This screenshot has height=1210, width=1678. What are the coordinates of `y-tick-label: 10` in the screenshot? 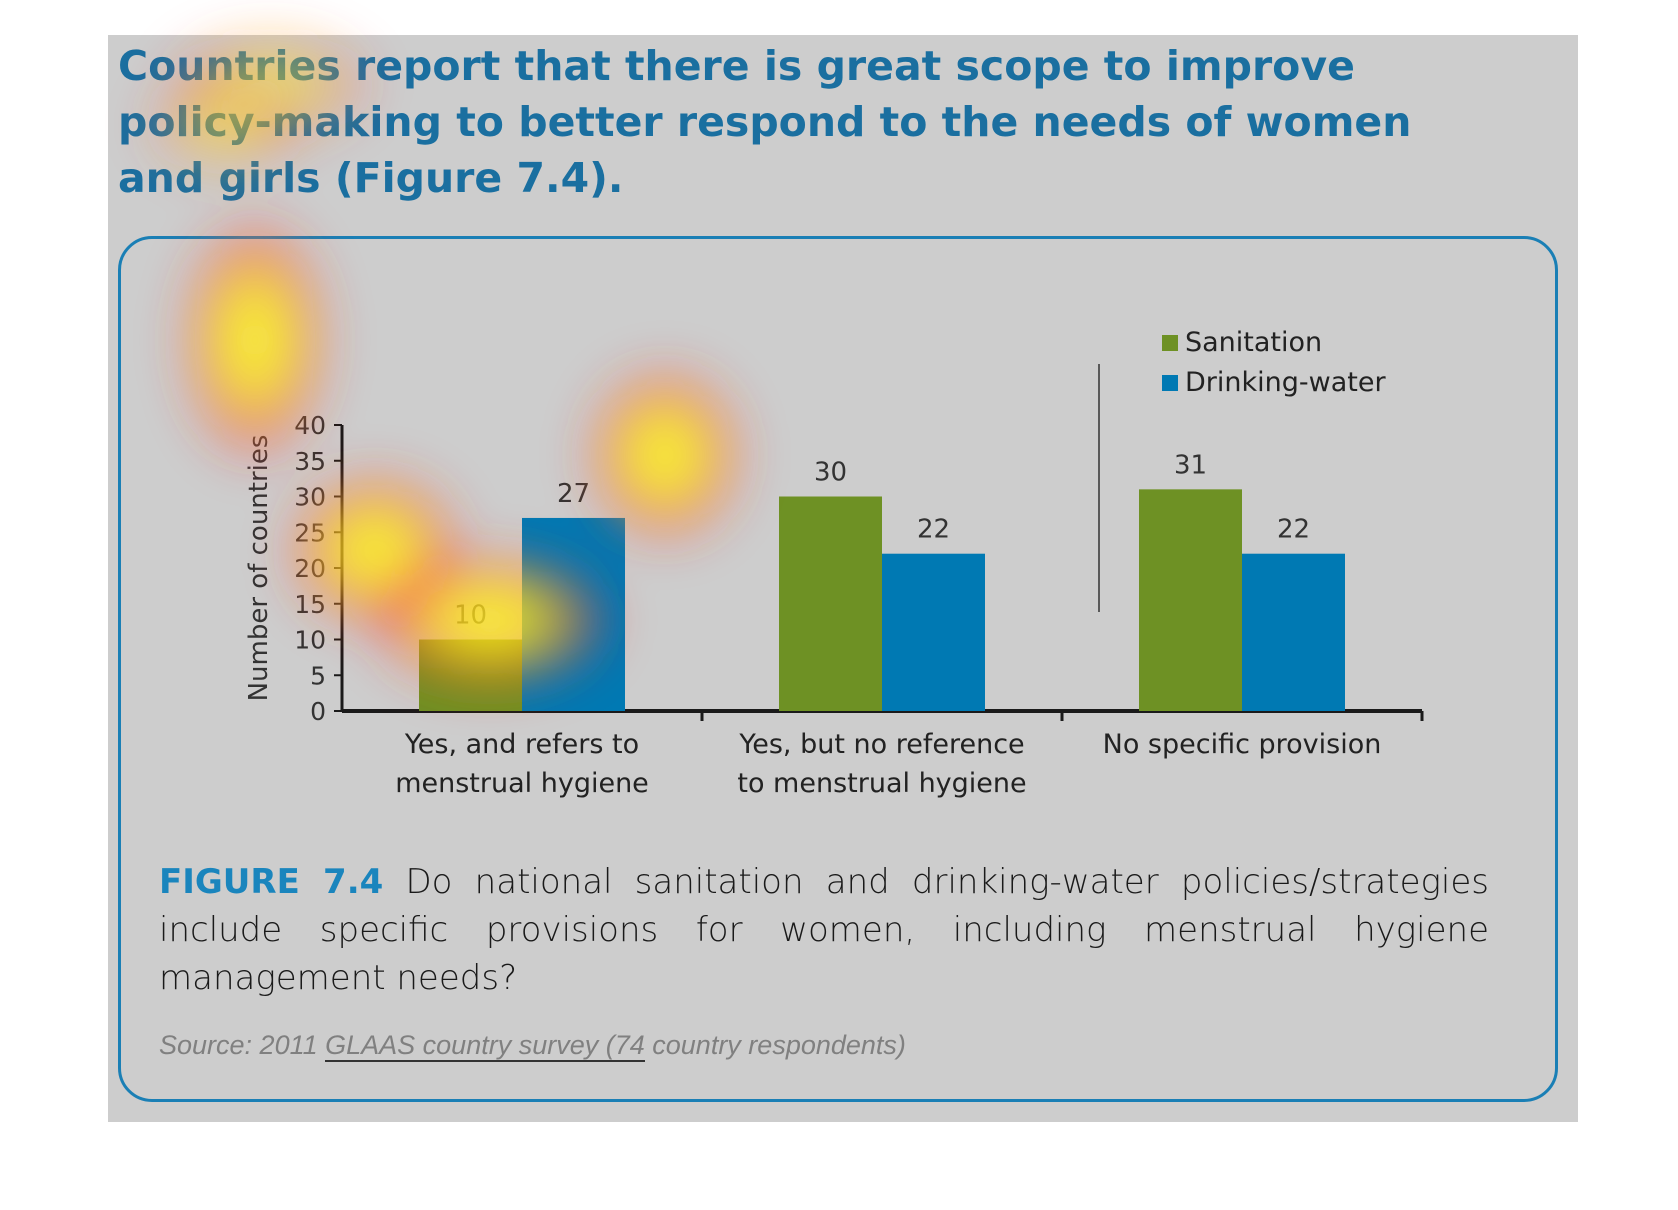 It's located at (310, 640).